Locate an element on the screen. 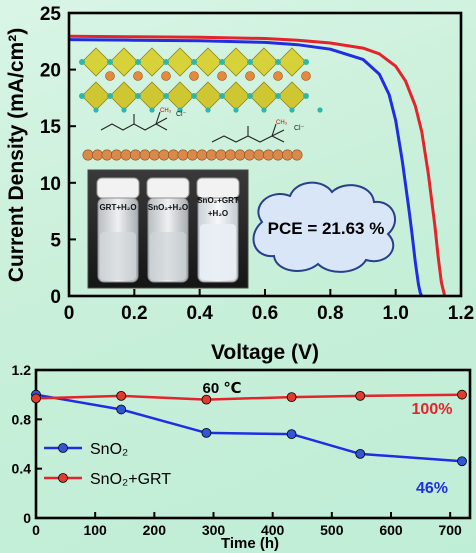 The width and height of the screenshot is (476, 553). stability-x-tick-label: 300 is located at coordinates (214, 530).